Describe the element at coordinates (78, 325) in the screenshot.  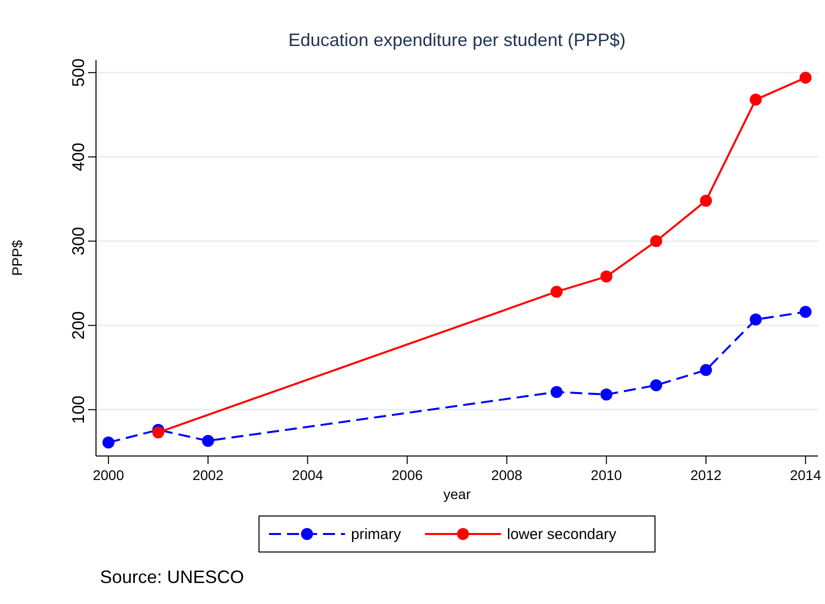
I see `y-tick-label: 200` at that location.